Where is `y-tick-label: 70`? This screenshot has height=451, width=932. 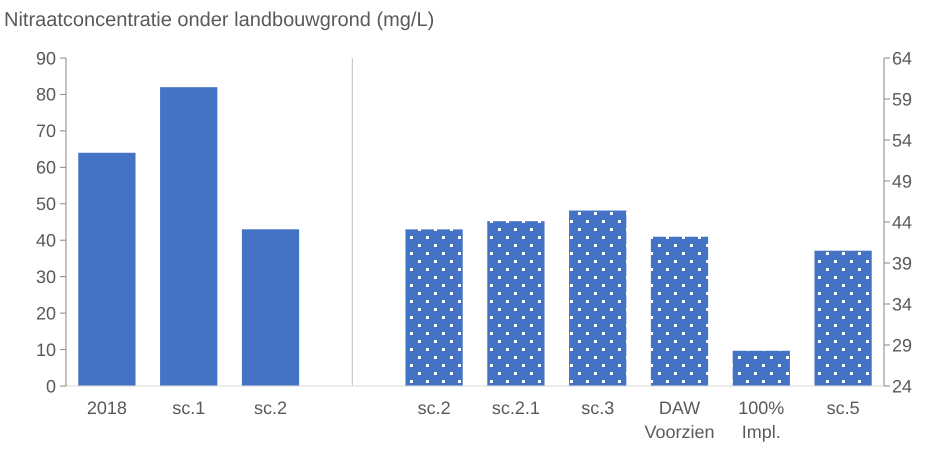 y-tick-label: 70 is located at coordinates (46, 131).